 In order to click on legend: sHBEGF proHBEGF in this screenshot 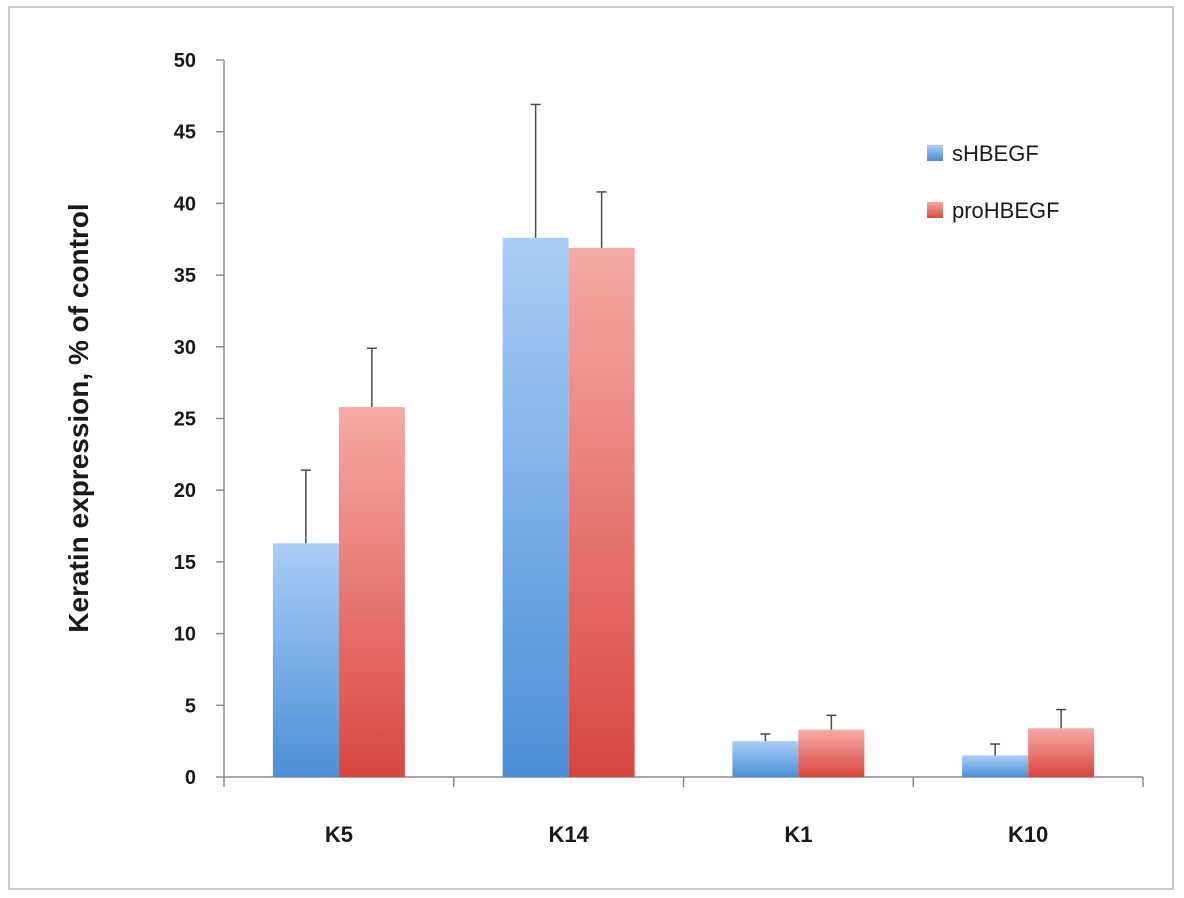, I will do `click(993, 182)`.